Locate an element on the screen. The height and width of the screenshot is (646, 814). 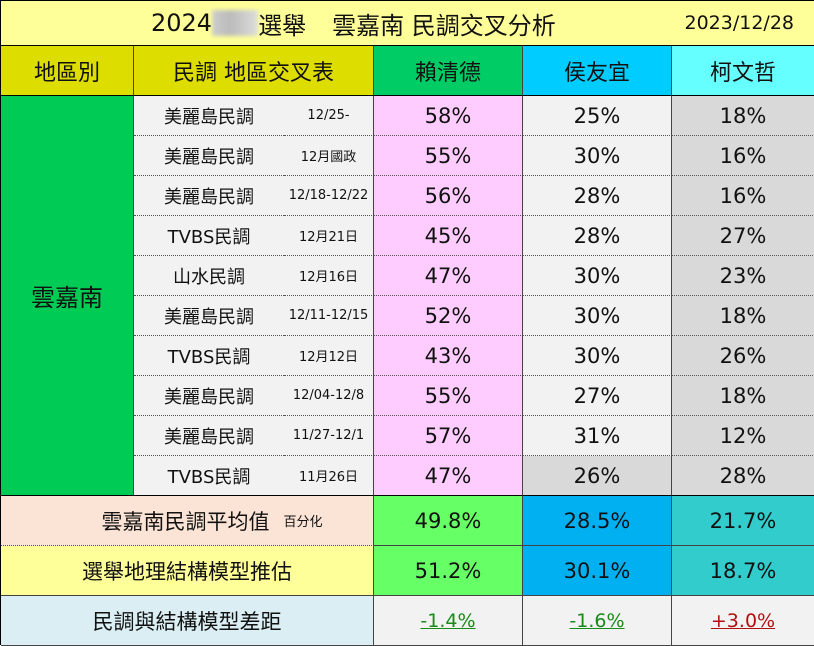
poll-name: 山水民調 is located at coordinates (209, 276).